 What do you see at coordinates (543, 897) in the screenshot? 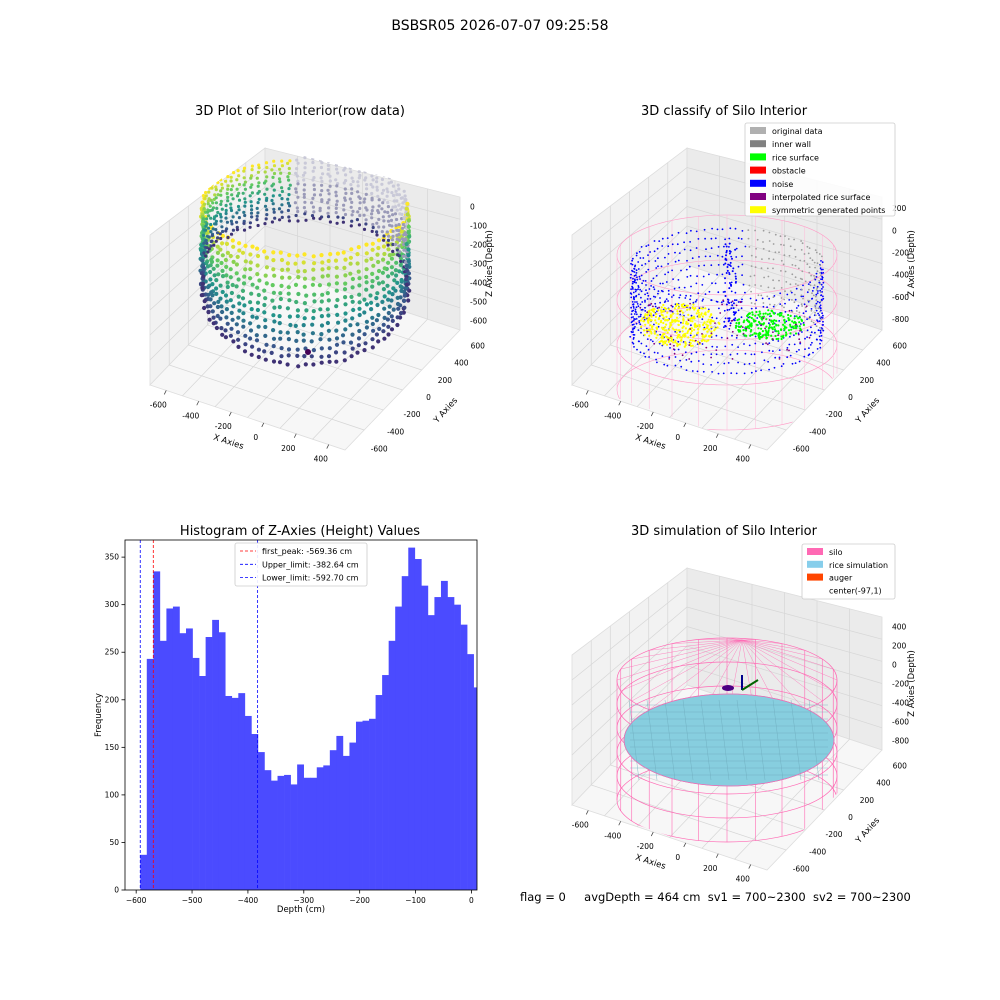
I see `flag-text: flag = 0` at bounding box center [543, 897].